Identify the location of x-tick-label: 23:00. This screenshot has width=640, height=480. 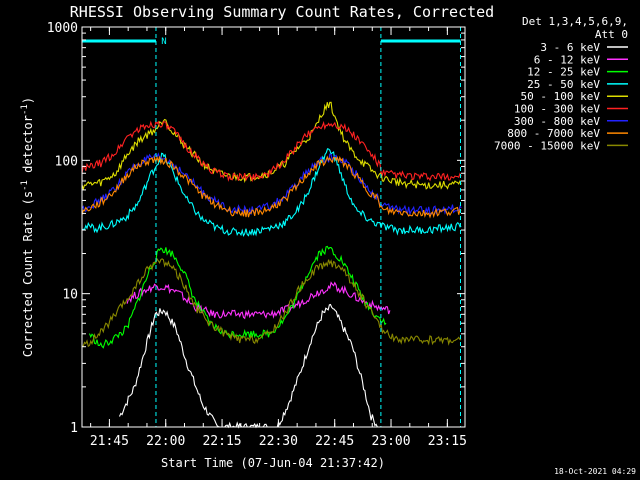
(390, 441).